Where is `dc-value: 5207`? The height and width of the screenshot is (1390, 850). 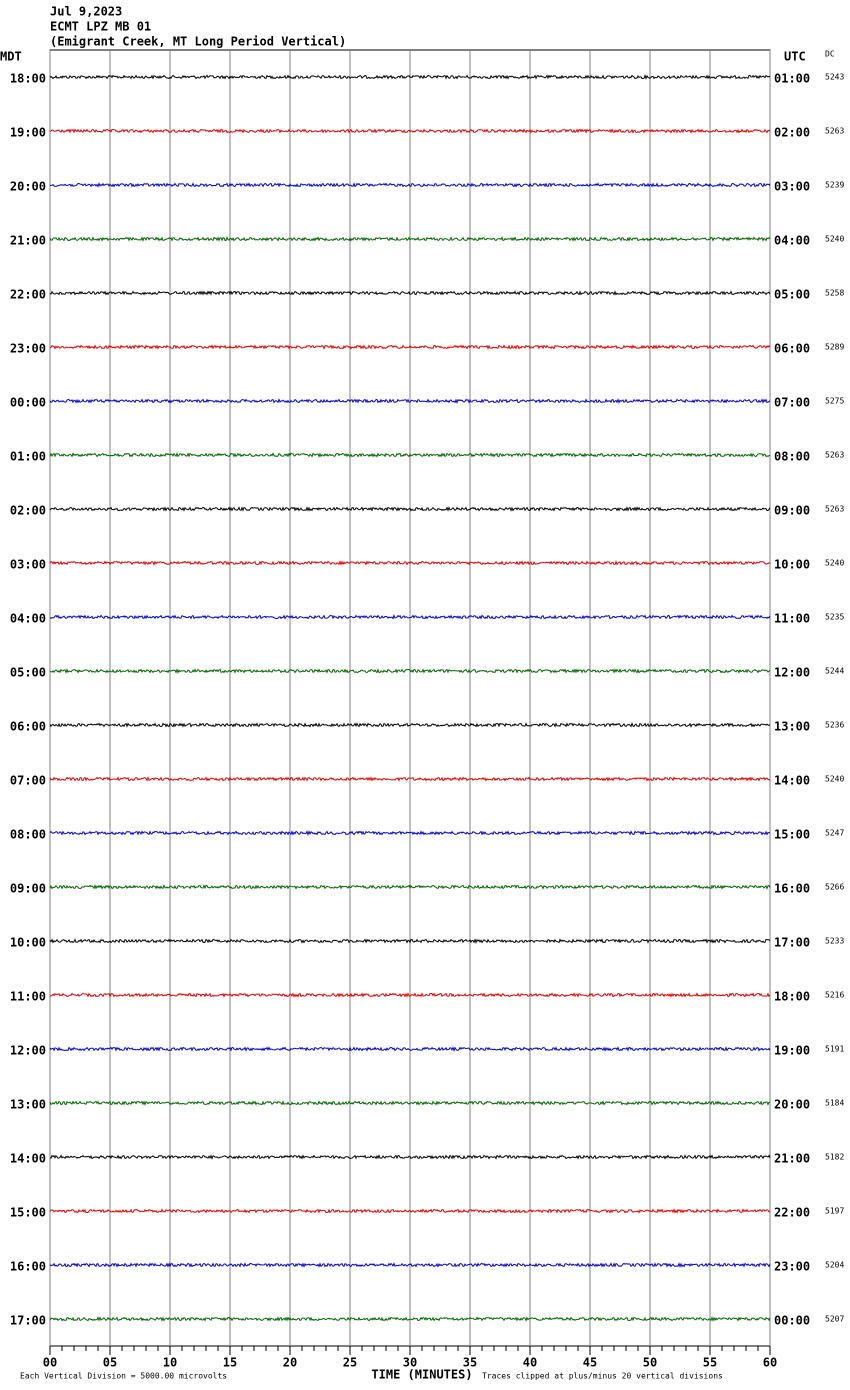
dc-value: 5207 is located at coordinates (834, 1319).